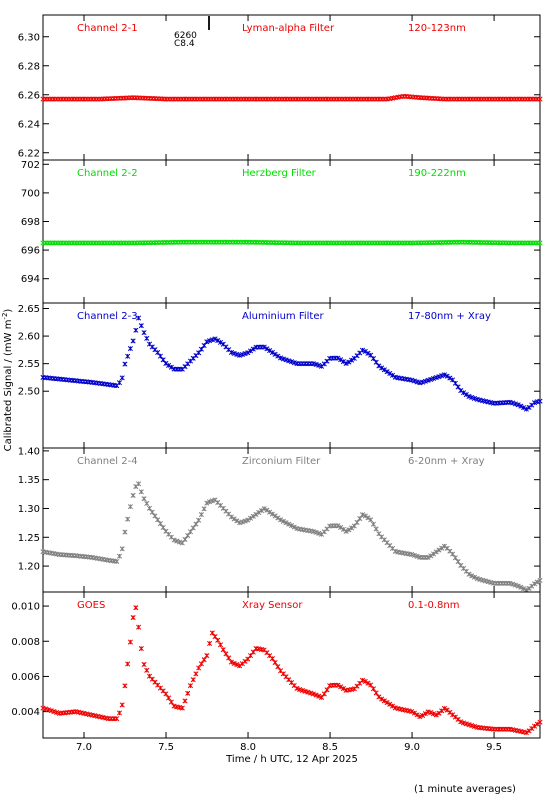 The height and width of the screenshot is (800, 550). I want to click on y-axis-title-close: ), so click(8, 311).